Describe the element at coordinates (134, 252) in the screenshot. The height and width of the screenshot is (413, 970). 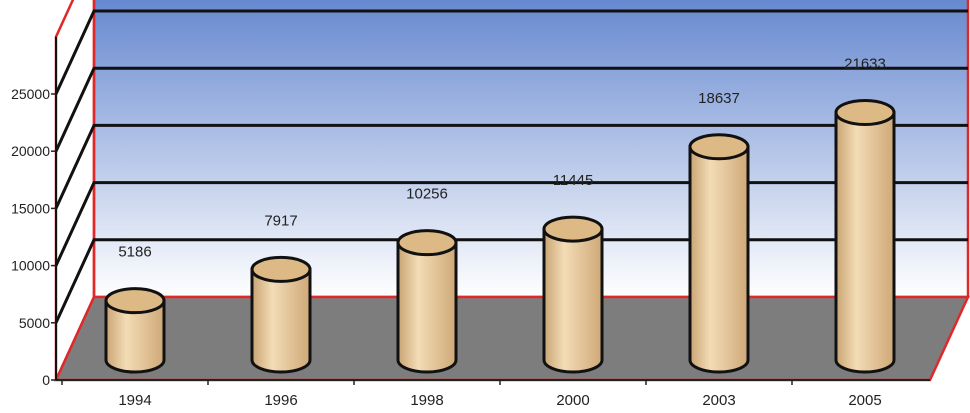
I see `data-label: 5186` at that location.